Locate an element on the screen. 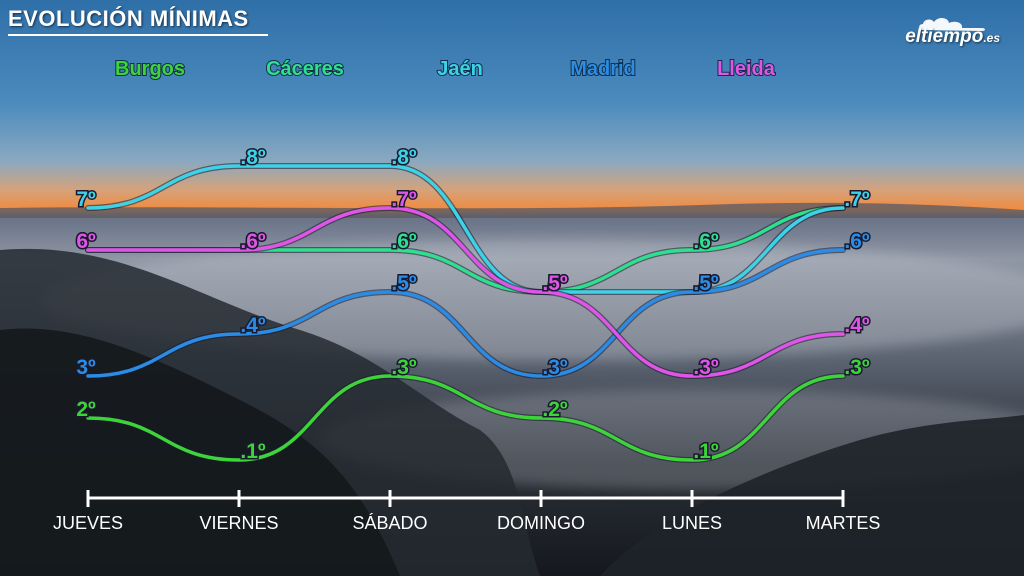 This screenshot has height=576, width=1024. legend: Burgos Cáceres Jaén Madrid Lleida is located at coordinates (445, 69).